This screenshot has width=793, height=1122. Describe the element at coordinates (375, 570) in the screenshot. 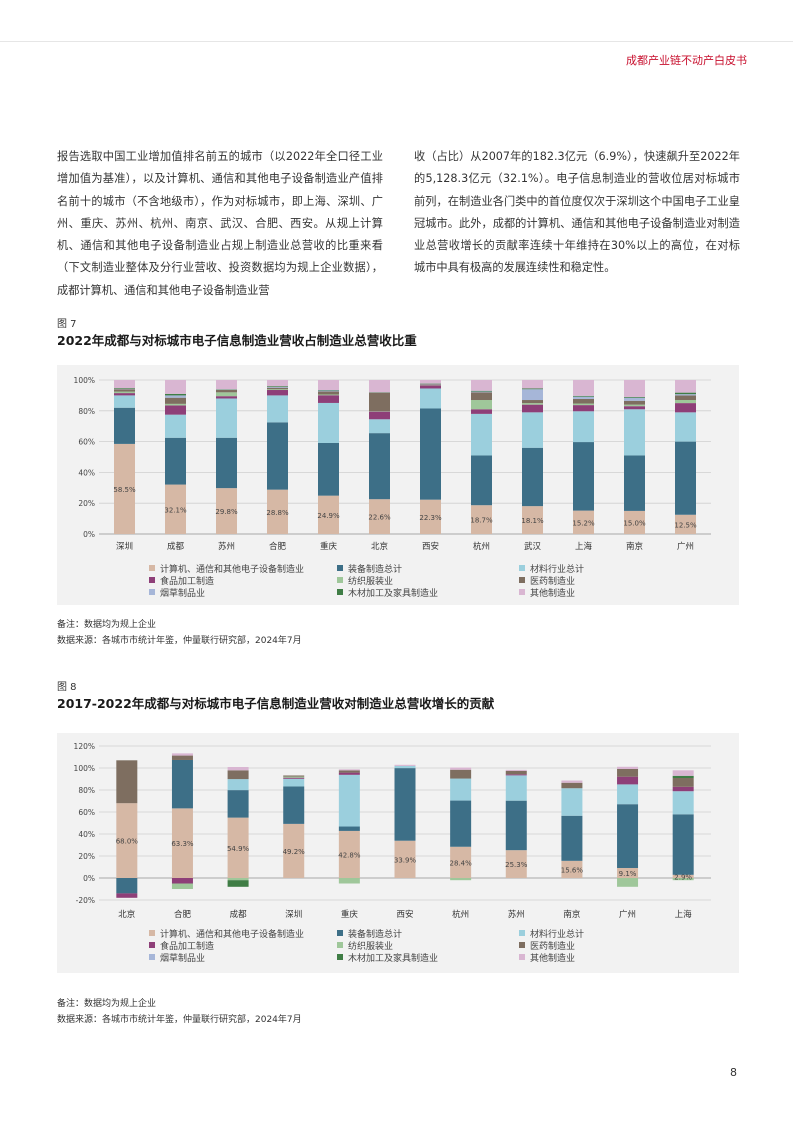

I see `figure7-legend-label: 装备制造总计` at that location.